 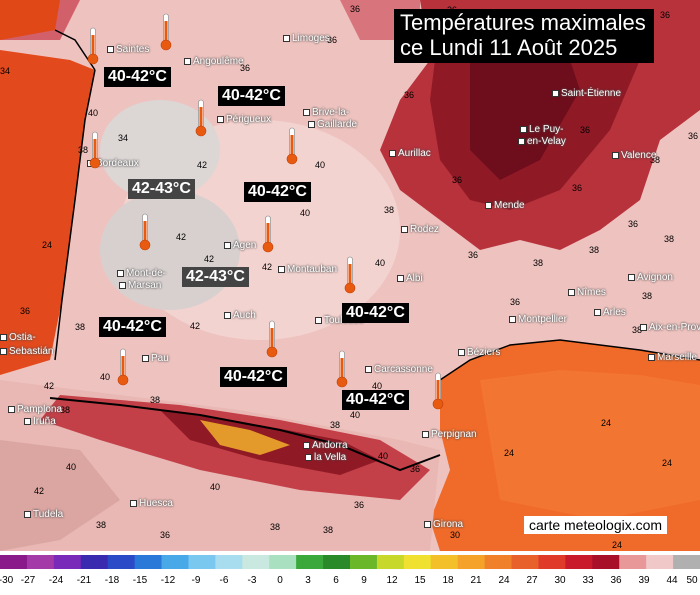 I want to click on city-label: Huesca, so click(x=151, y=503).